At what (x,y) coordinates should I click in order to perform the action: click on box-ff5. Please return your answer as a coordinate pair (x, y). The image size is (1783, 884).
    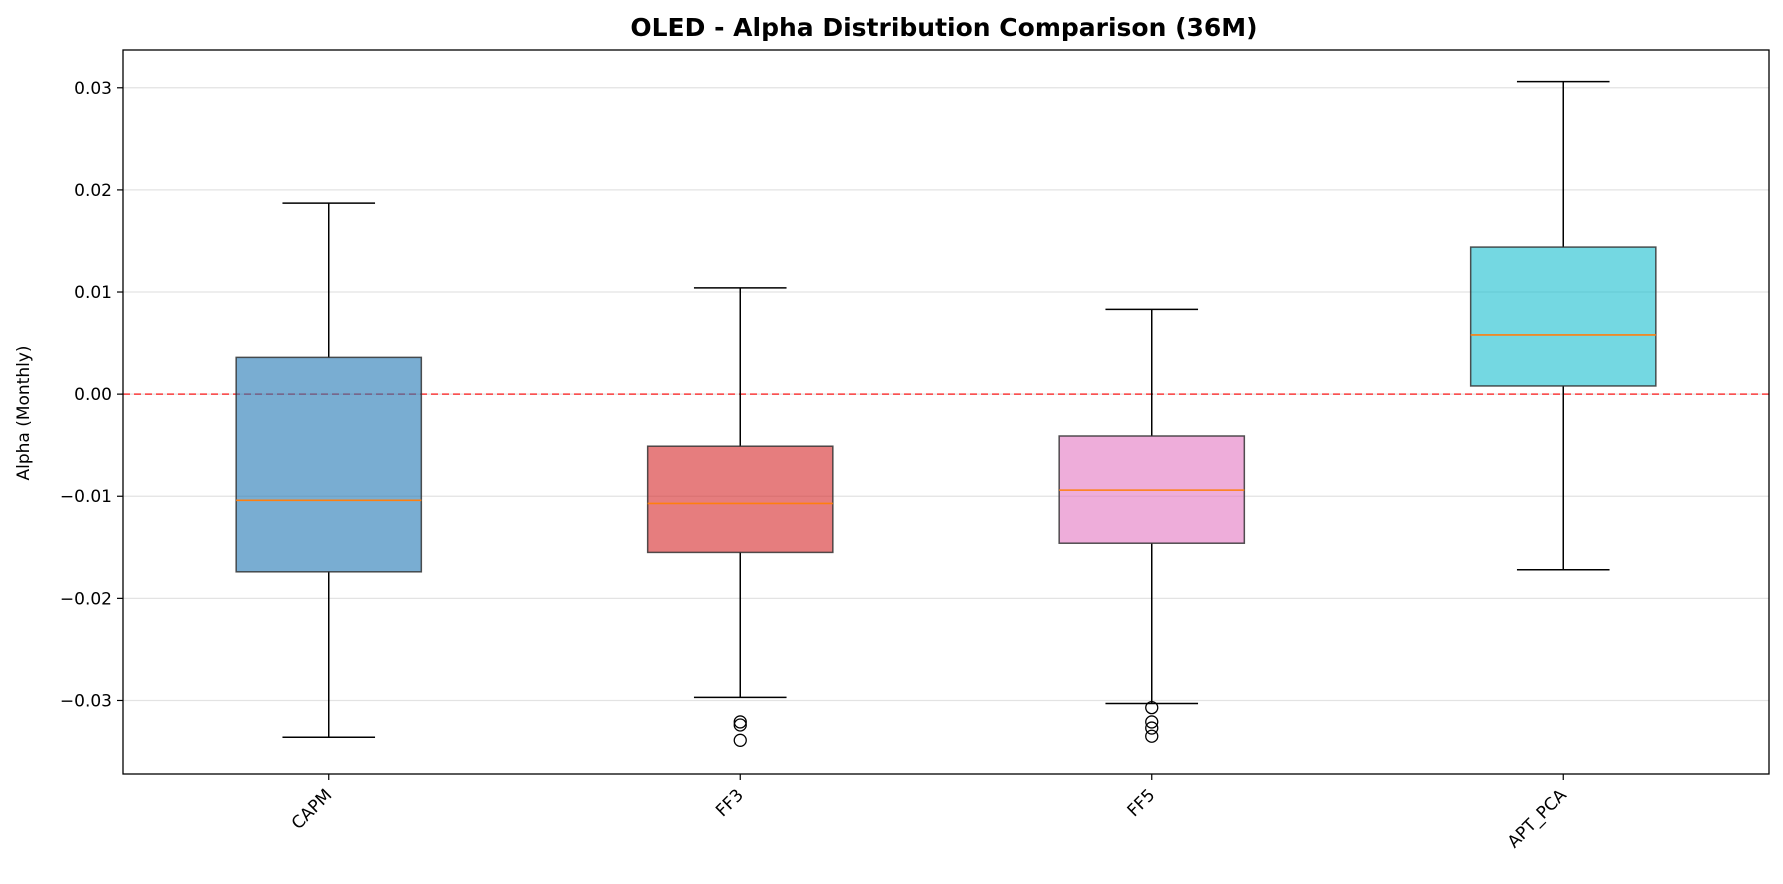
    Looking at the image, I should click on (1152, 525).